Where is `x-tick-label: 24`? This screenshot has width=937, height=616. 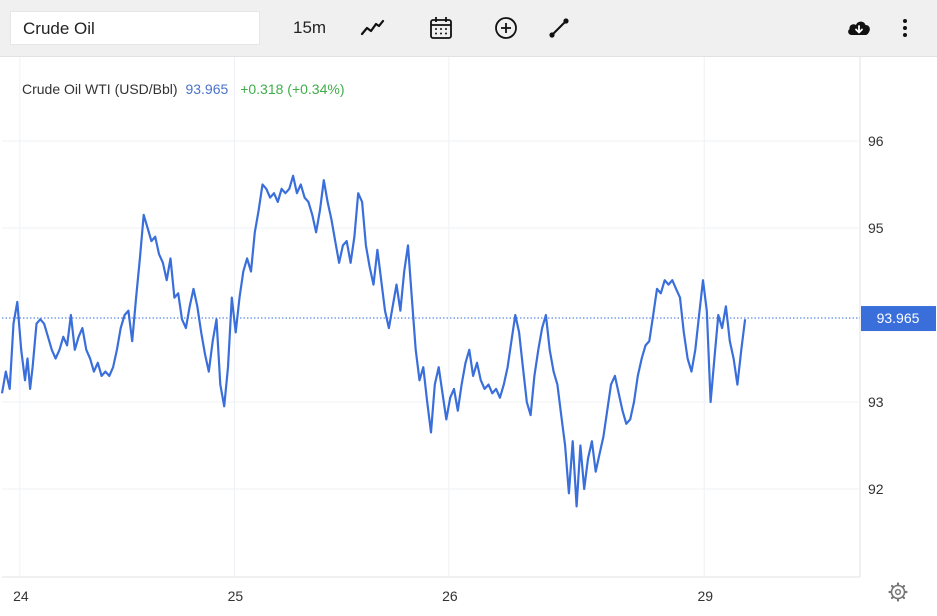 x-tick-label: 24 is located at coordinates (21, 596).